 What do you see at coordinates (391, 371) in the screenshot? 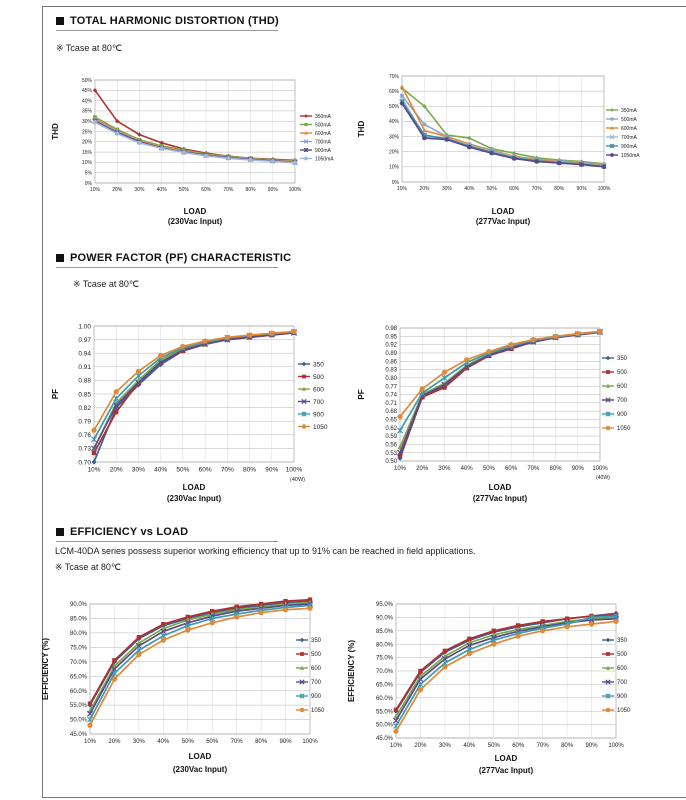
I see `y-tick-label: 0.83` at bounding box center [391, 371].